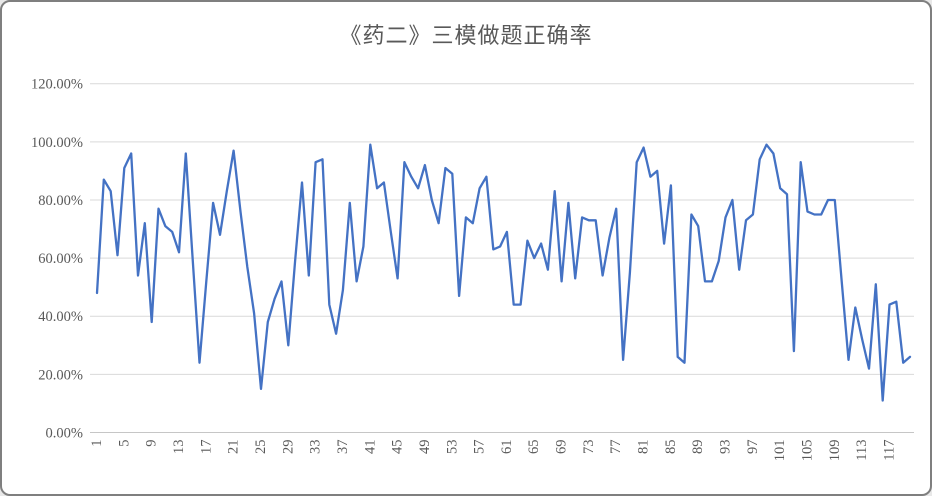 The image size is (932, 496). What do you see at coordinates (60, 259) in the screenshot?
I see `y-axis-tick-label: 60.00%` at bounding box center [60, 259].